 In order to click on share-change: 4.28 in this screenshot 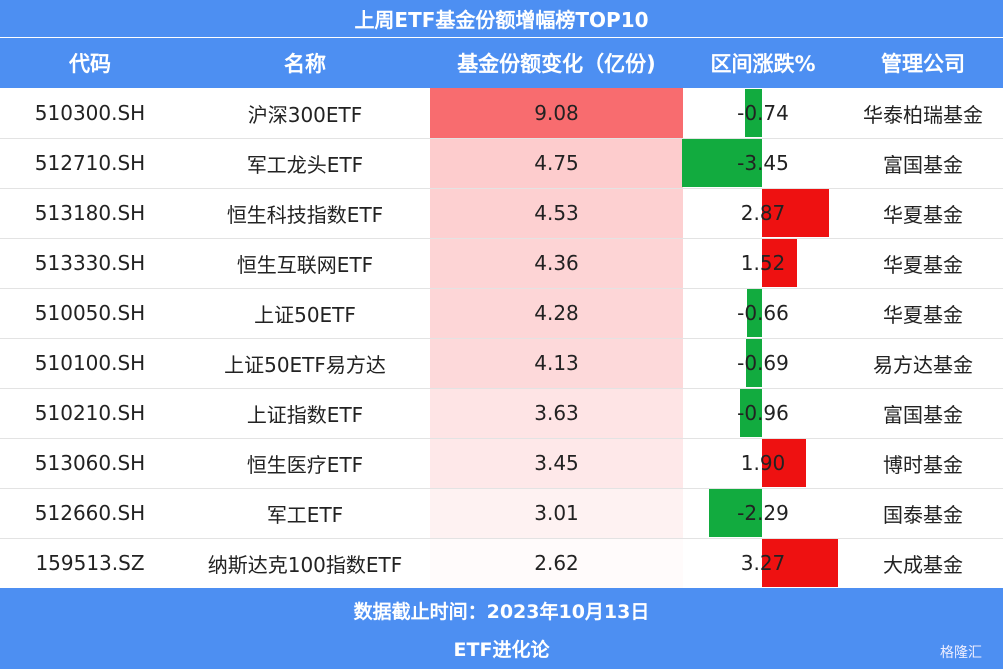, I will do `click(556, 313)`.